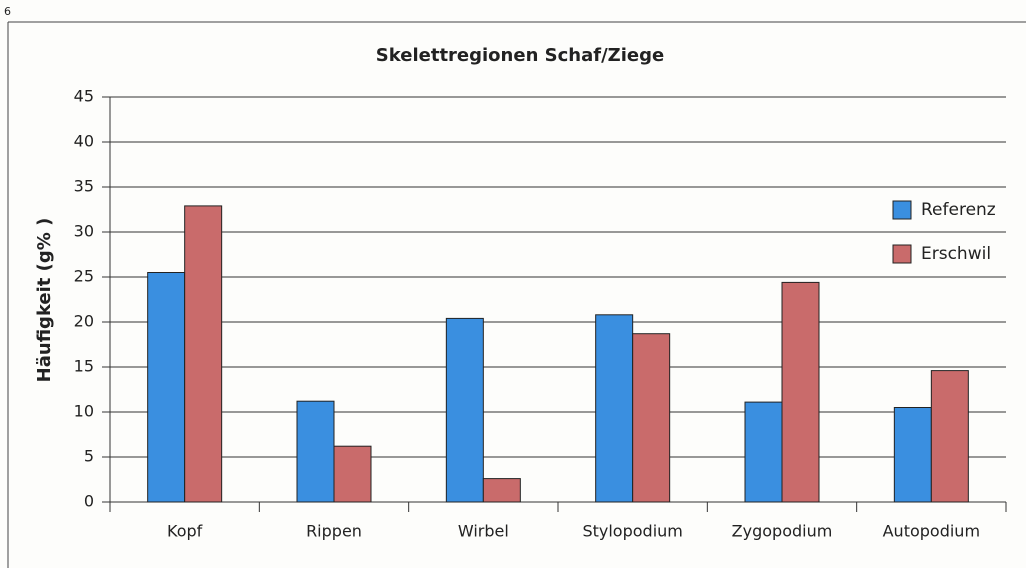 Image resolution: width=1026 pixels, height=568 pixels. Describe the element at coordinates (84, 186) in the screenshot. I see `y-tick-label: 35` at that location.